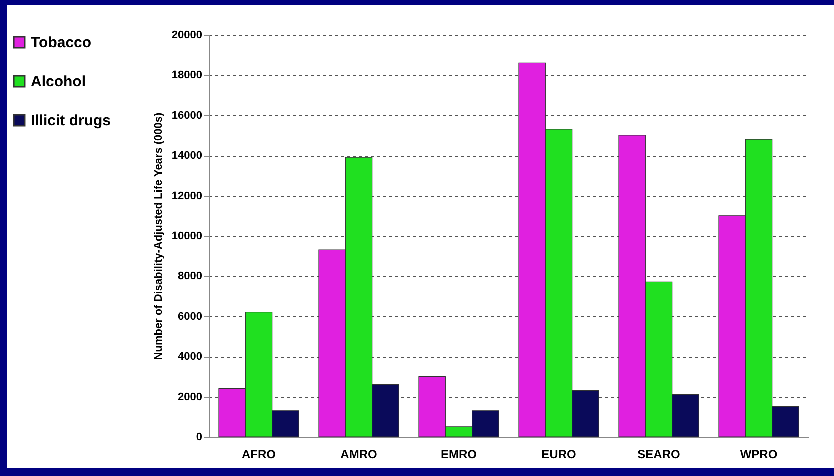  I want to click on y-tick-label: 6000, so click(190, 316).